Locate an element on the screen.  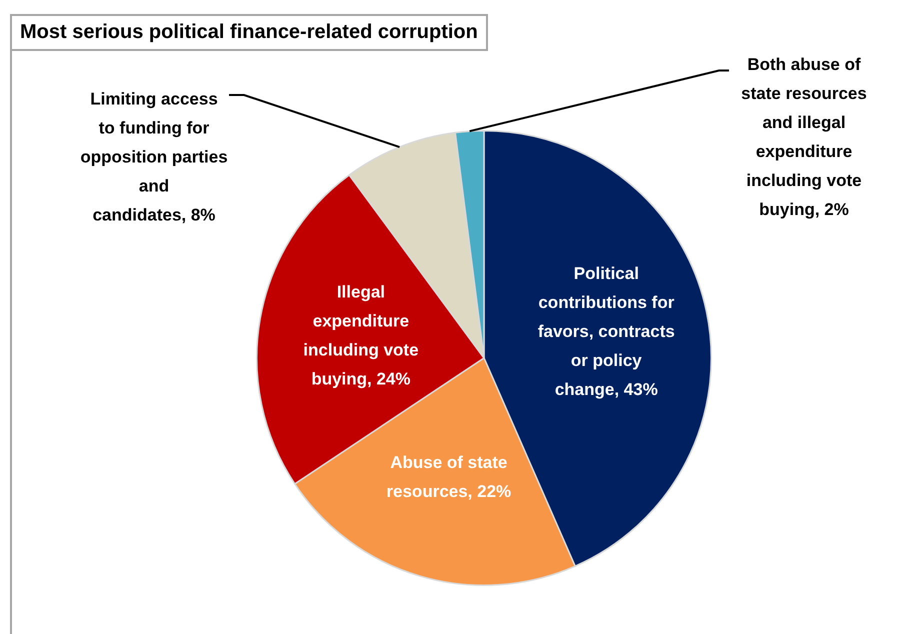
slice-label: Both abuse of state resources and illegal expenditure including vote buying, 2% is located at coordinates (804, 137).